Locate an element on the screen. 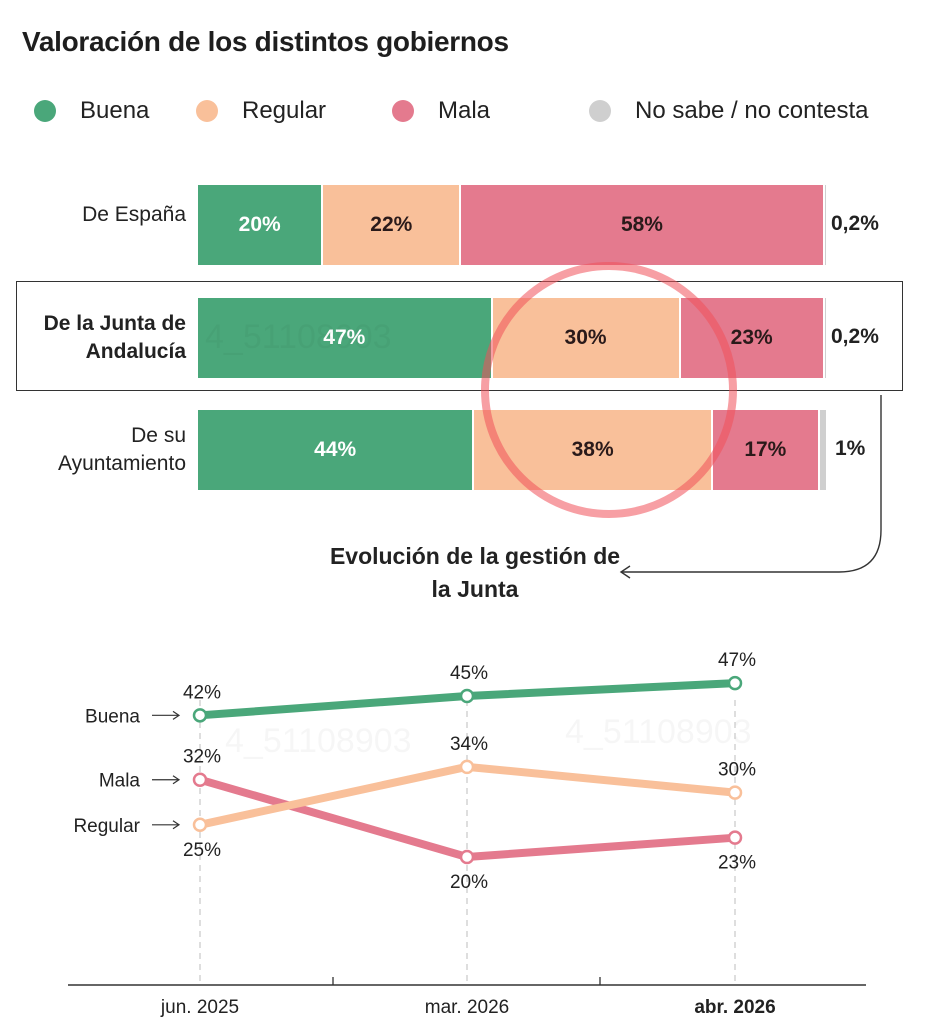 The width and height of the screenshot is (933, 1024). bar-value-label: 22% is located at coordinates (391, 224).